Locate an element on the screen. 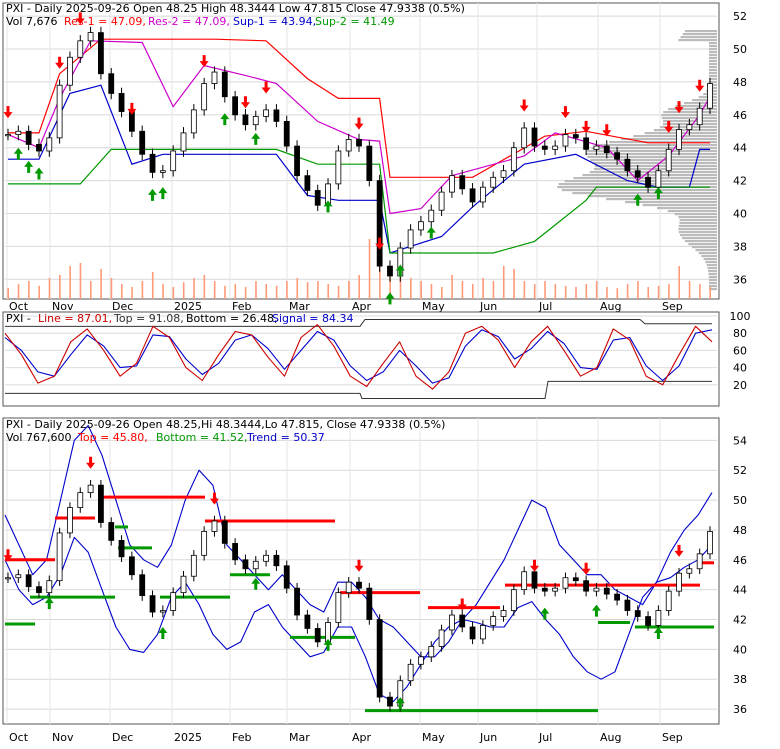 This screenshot has width=780, height=749. band-x-axis: Oct Nov Dec 2025 Feb Mar Apr May Jun Jul Aug Sep is located at coordinates (346, 737).